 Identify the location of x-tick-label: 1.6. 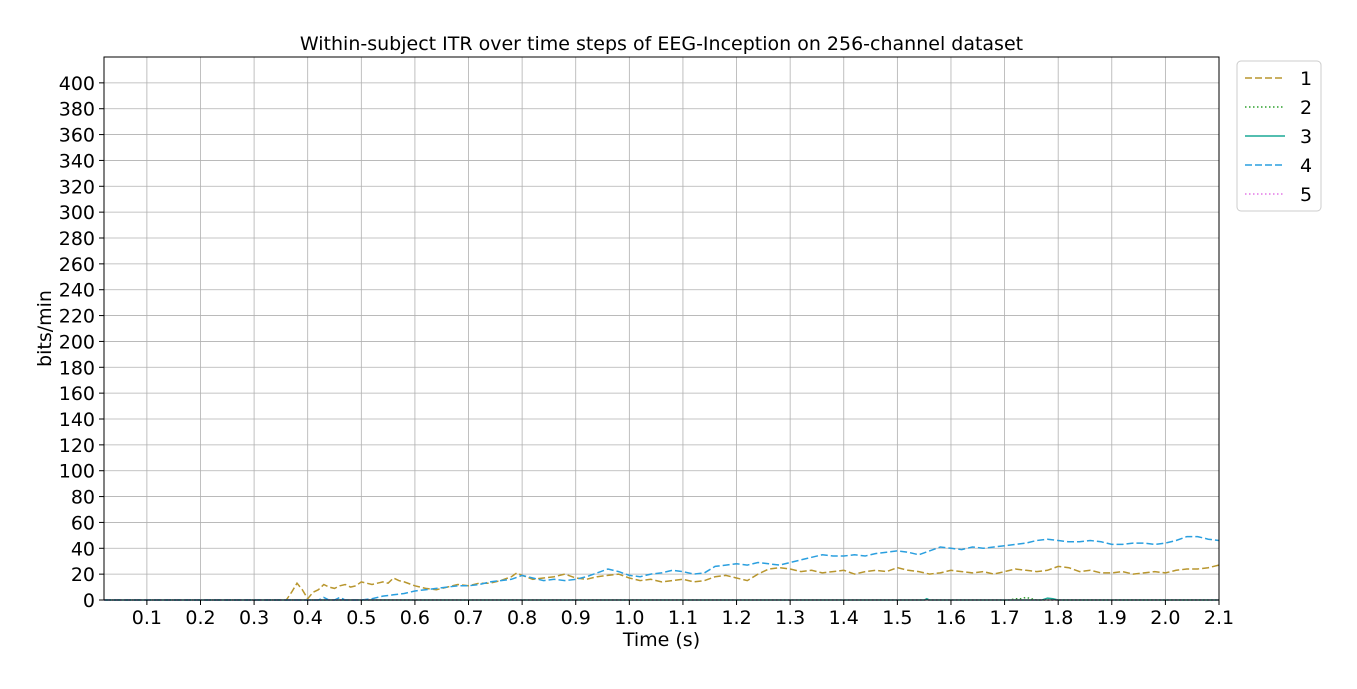
(951, 618).